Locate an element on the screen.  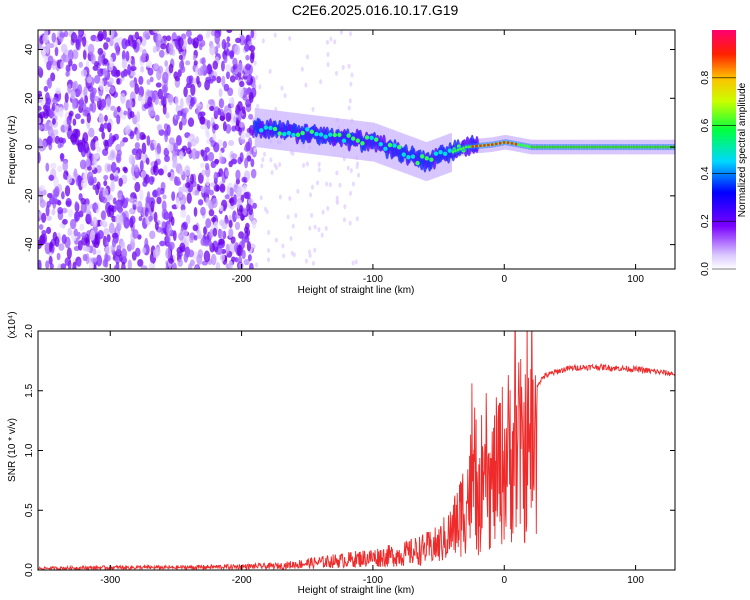
colorbar-tick-label: 0.4 is located at coordinates (705, 173).